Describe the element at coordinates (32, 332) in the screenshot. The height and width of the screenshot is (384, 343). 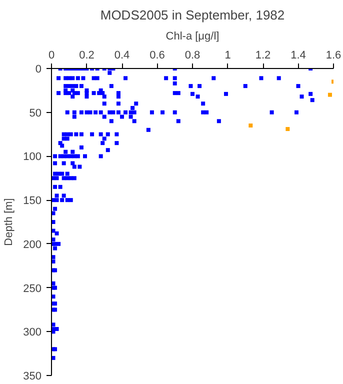
I see `y-tick-label: 300` at that location.